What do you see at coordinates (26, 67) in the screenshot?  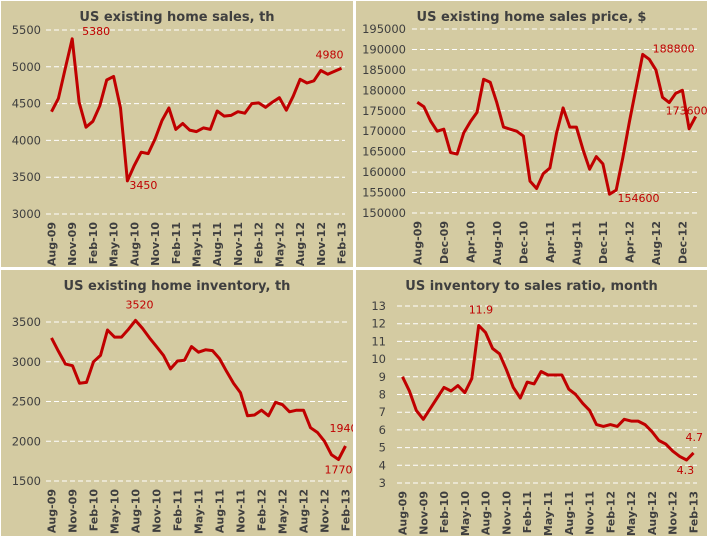 I see `y-tick-label: 5000` at bounding box center [26, 67].